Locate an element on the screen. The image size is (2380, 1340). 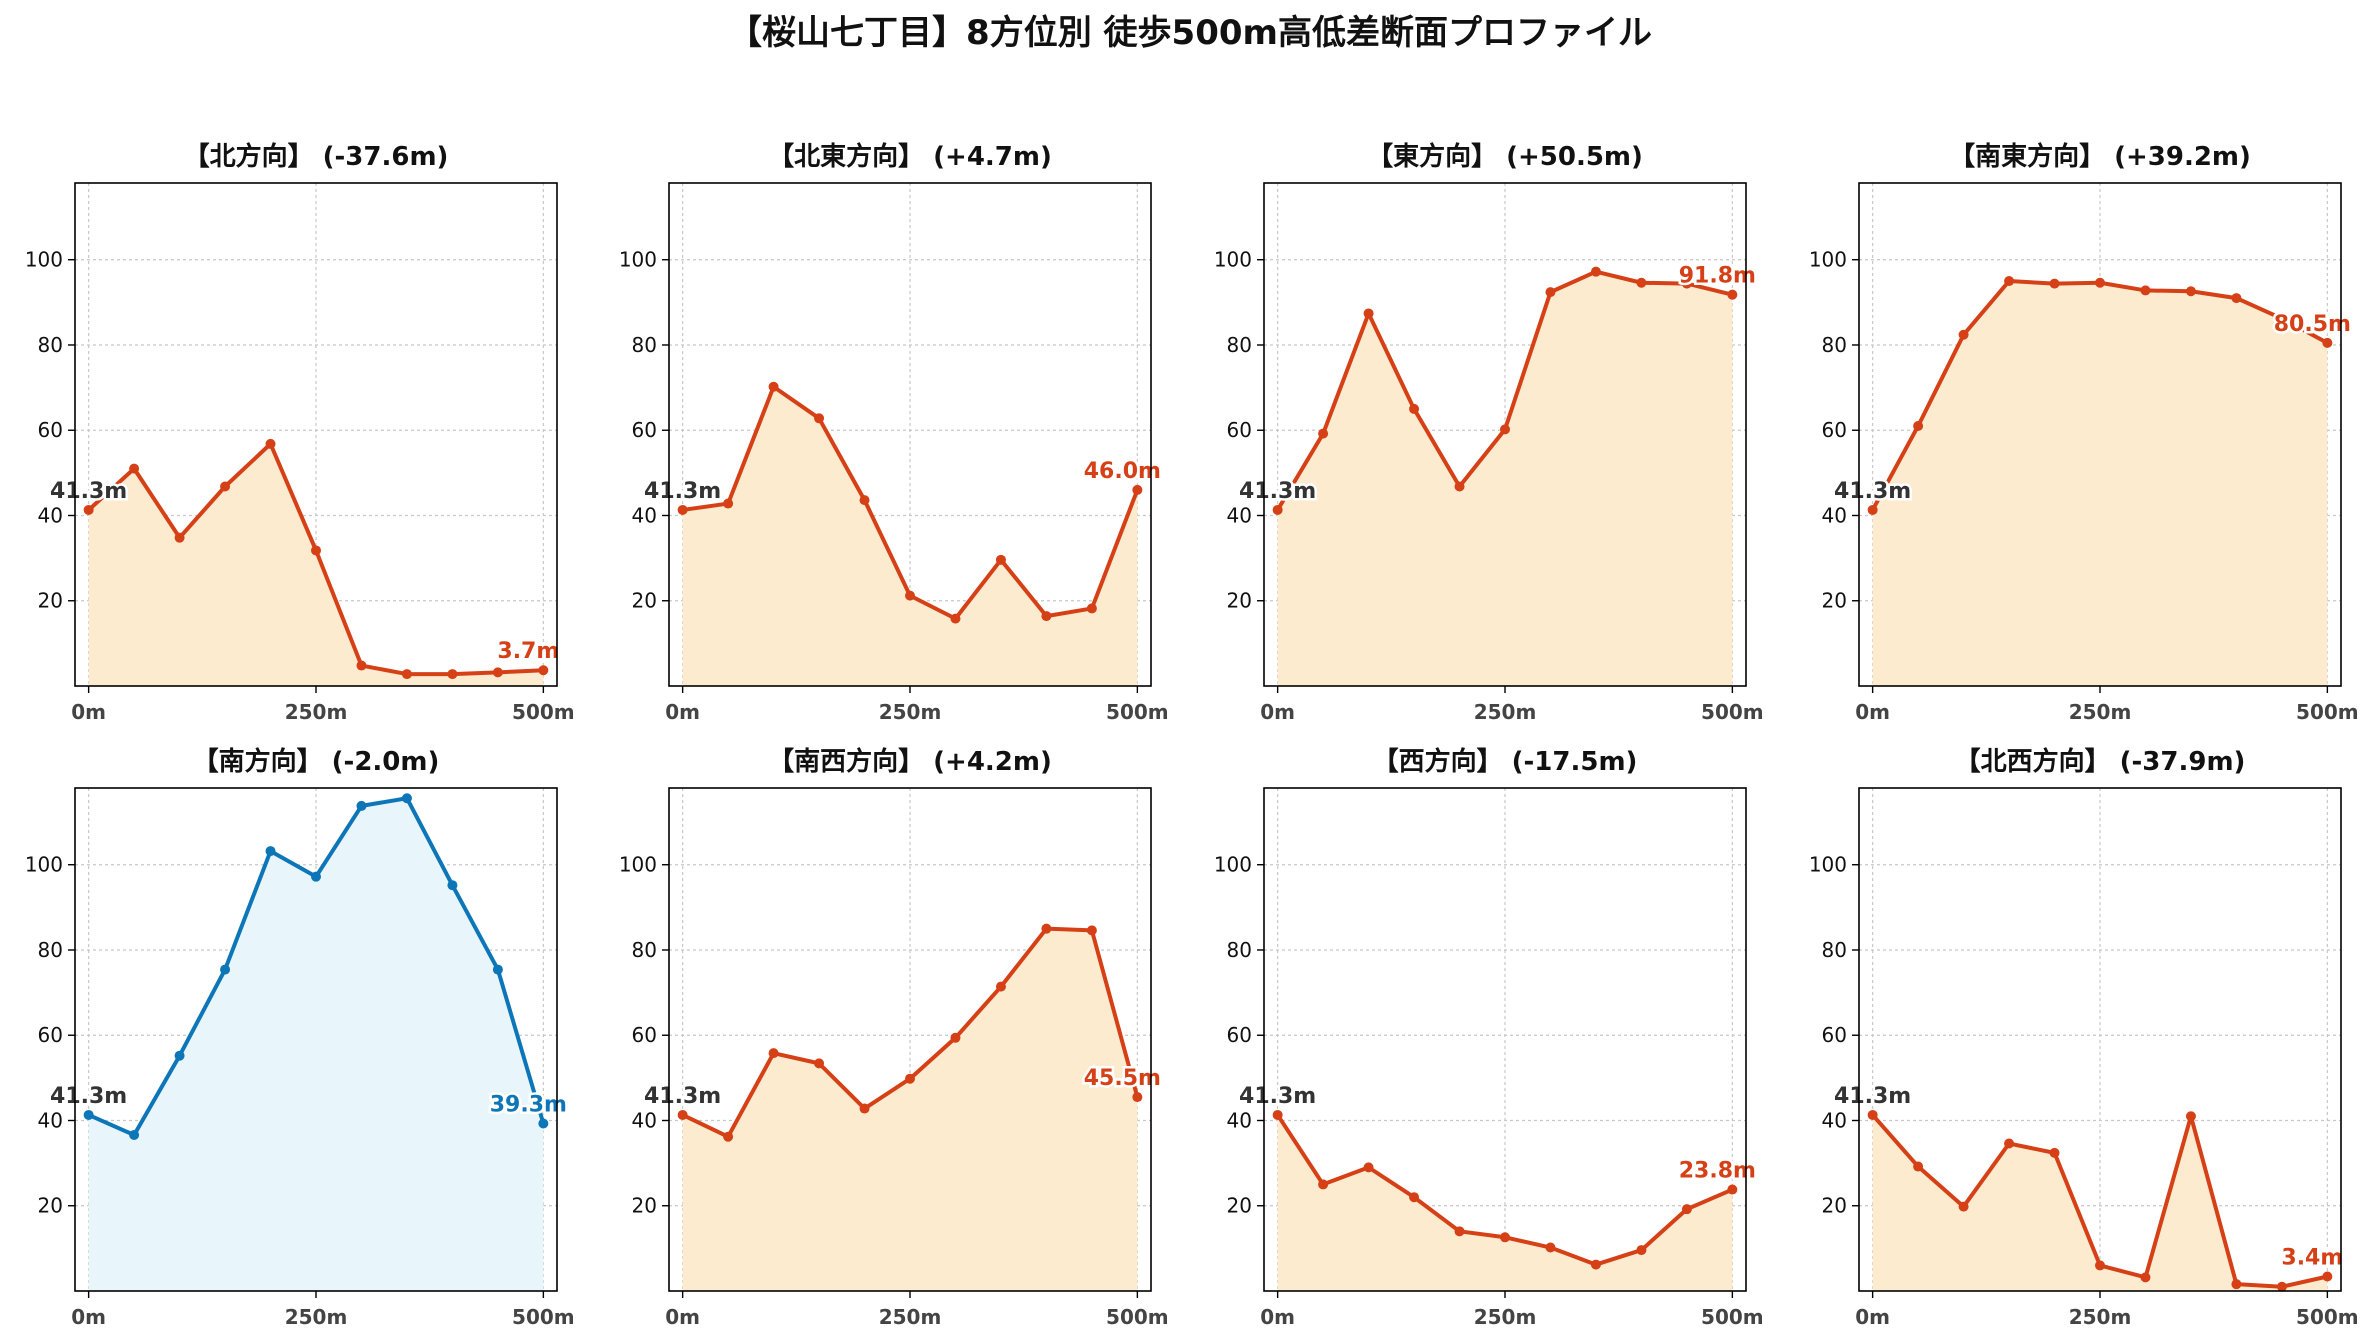
end-elevation-label: 3.4m is located at coordinates (2312, 1258).